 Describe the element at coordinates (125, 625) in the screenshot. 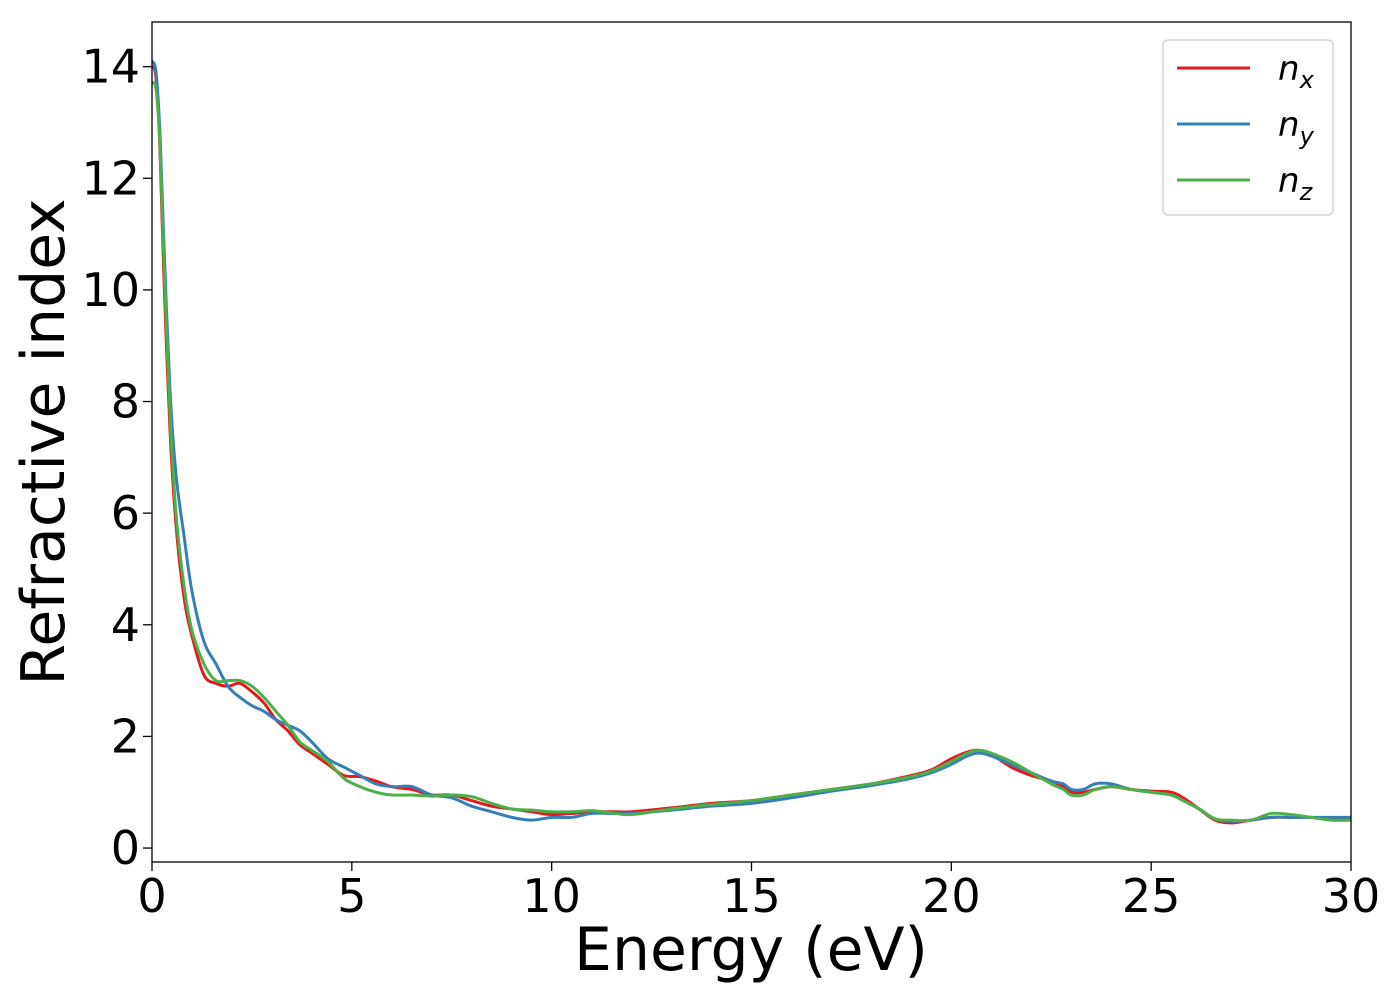

I see `y-tick-label: 4` at that location.